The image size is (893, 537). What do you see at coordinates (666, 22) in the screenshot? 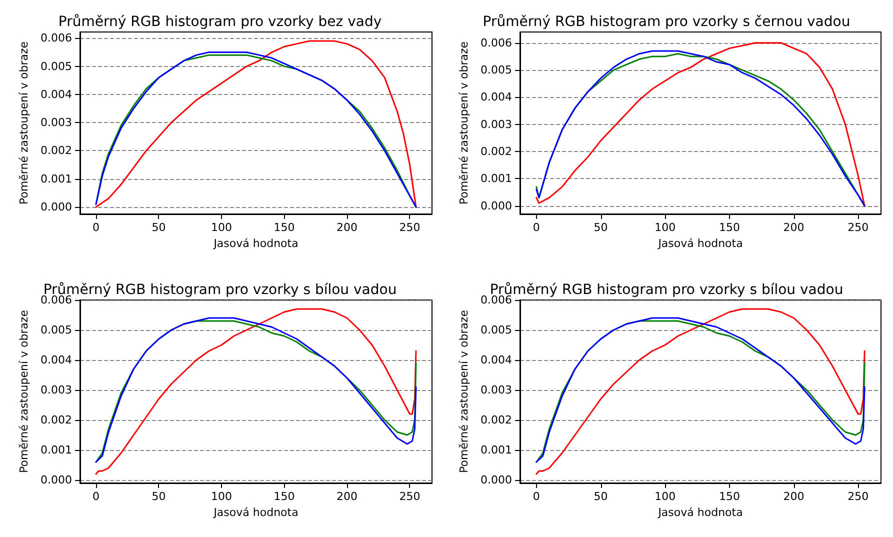
I see `chart-title: Průměrný RGB histogram pro vzorky s černou vadou` at bounding box center [666, 22].